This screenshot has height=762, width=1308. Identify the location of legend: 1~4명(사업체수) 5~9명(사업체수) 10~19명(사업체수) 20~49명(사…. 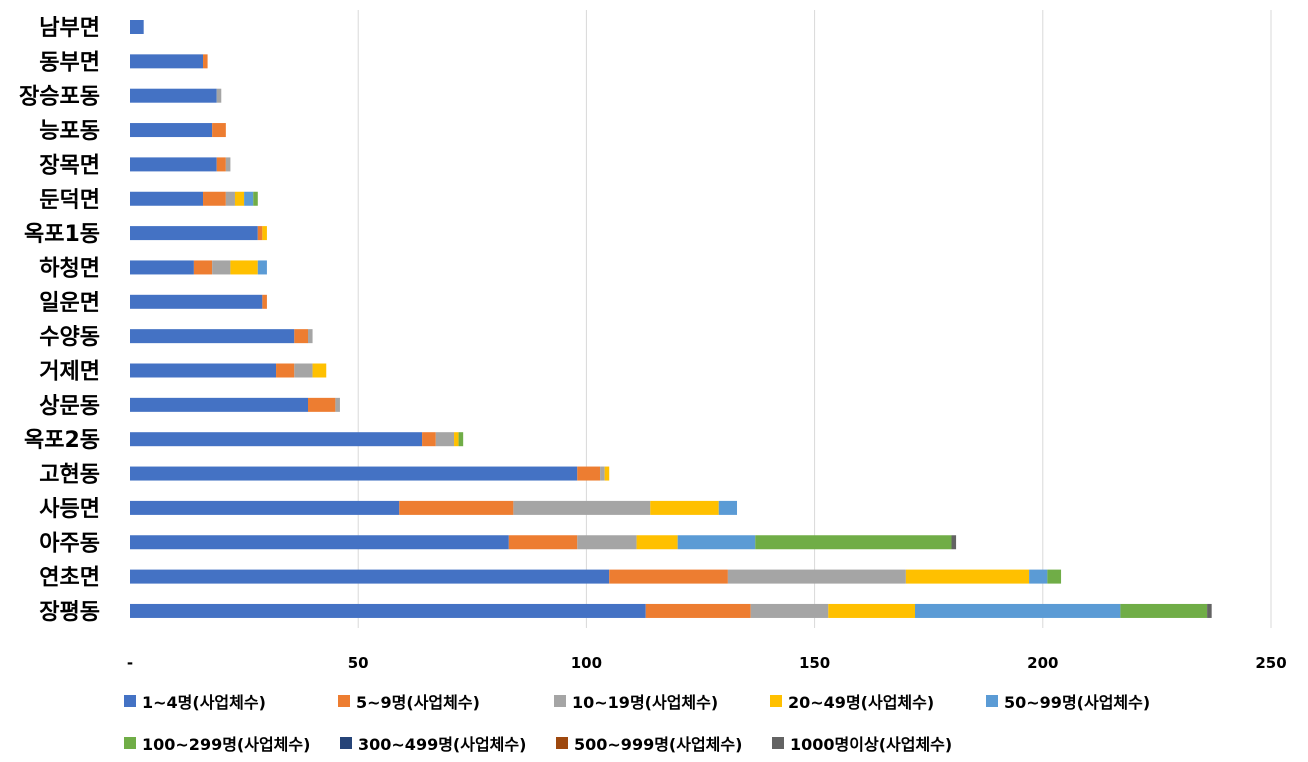
(684, 722).